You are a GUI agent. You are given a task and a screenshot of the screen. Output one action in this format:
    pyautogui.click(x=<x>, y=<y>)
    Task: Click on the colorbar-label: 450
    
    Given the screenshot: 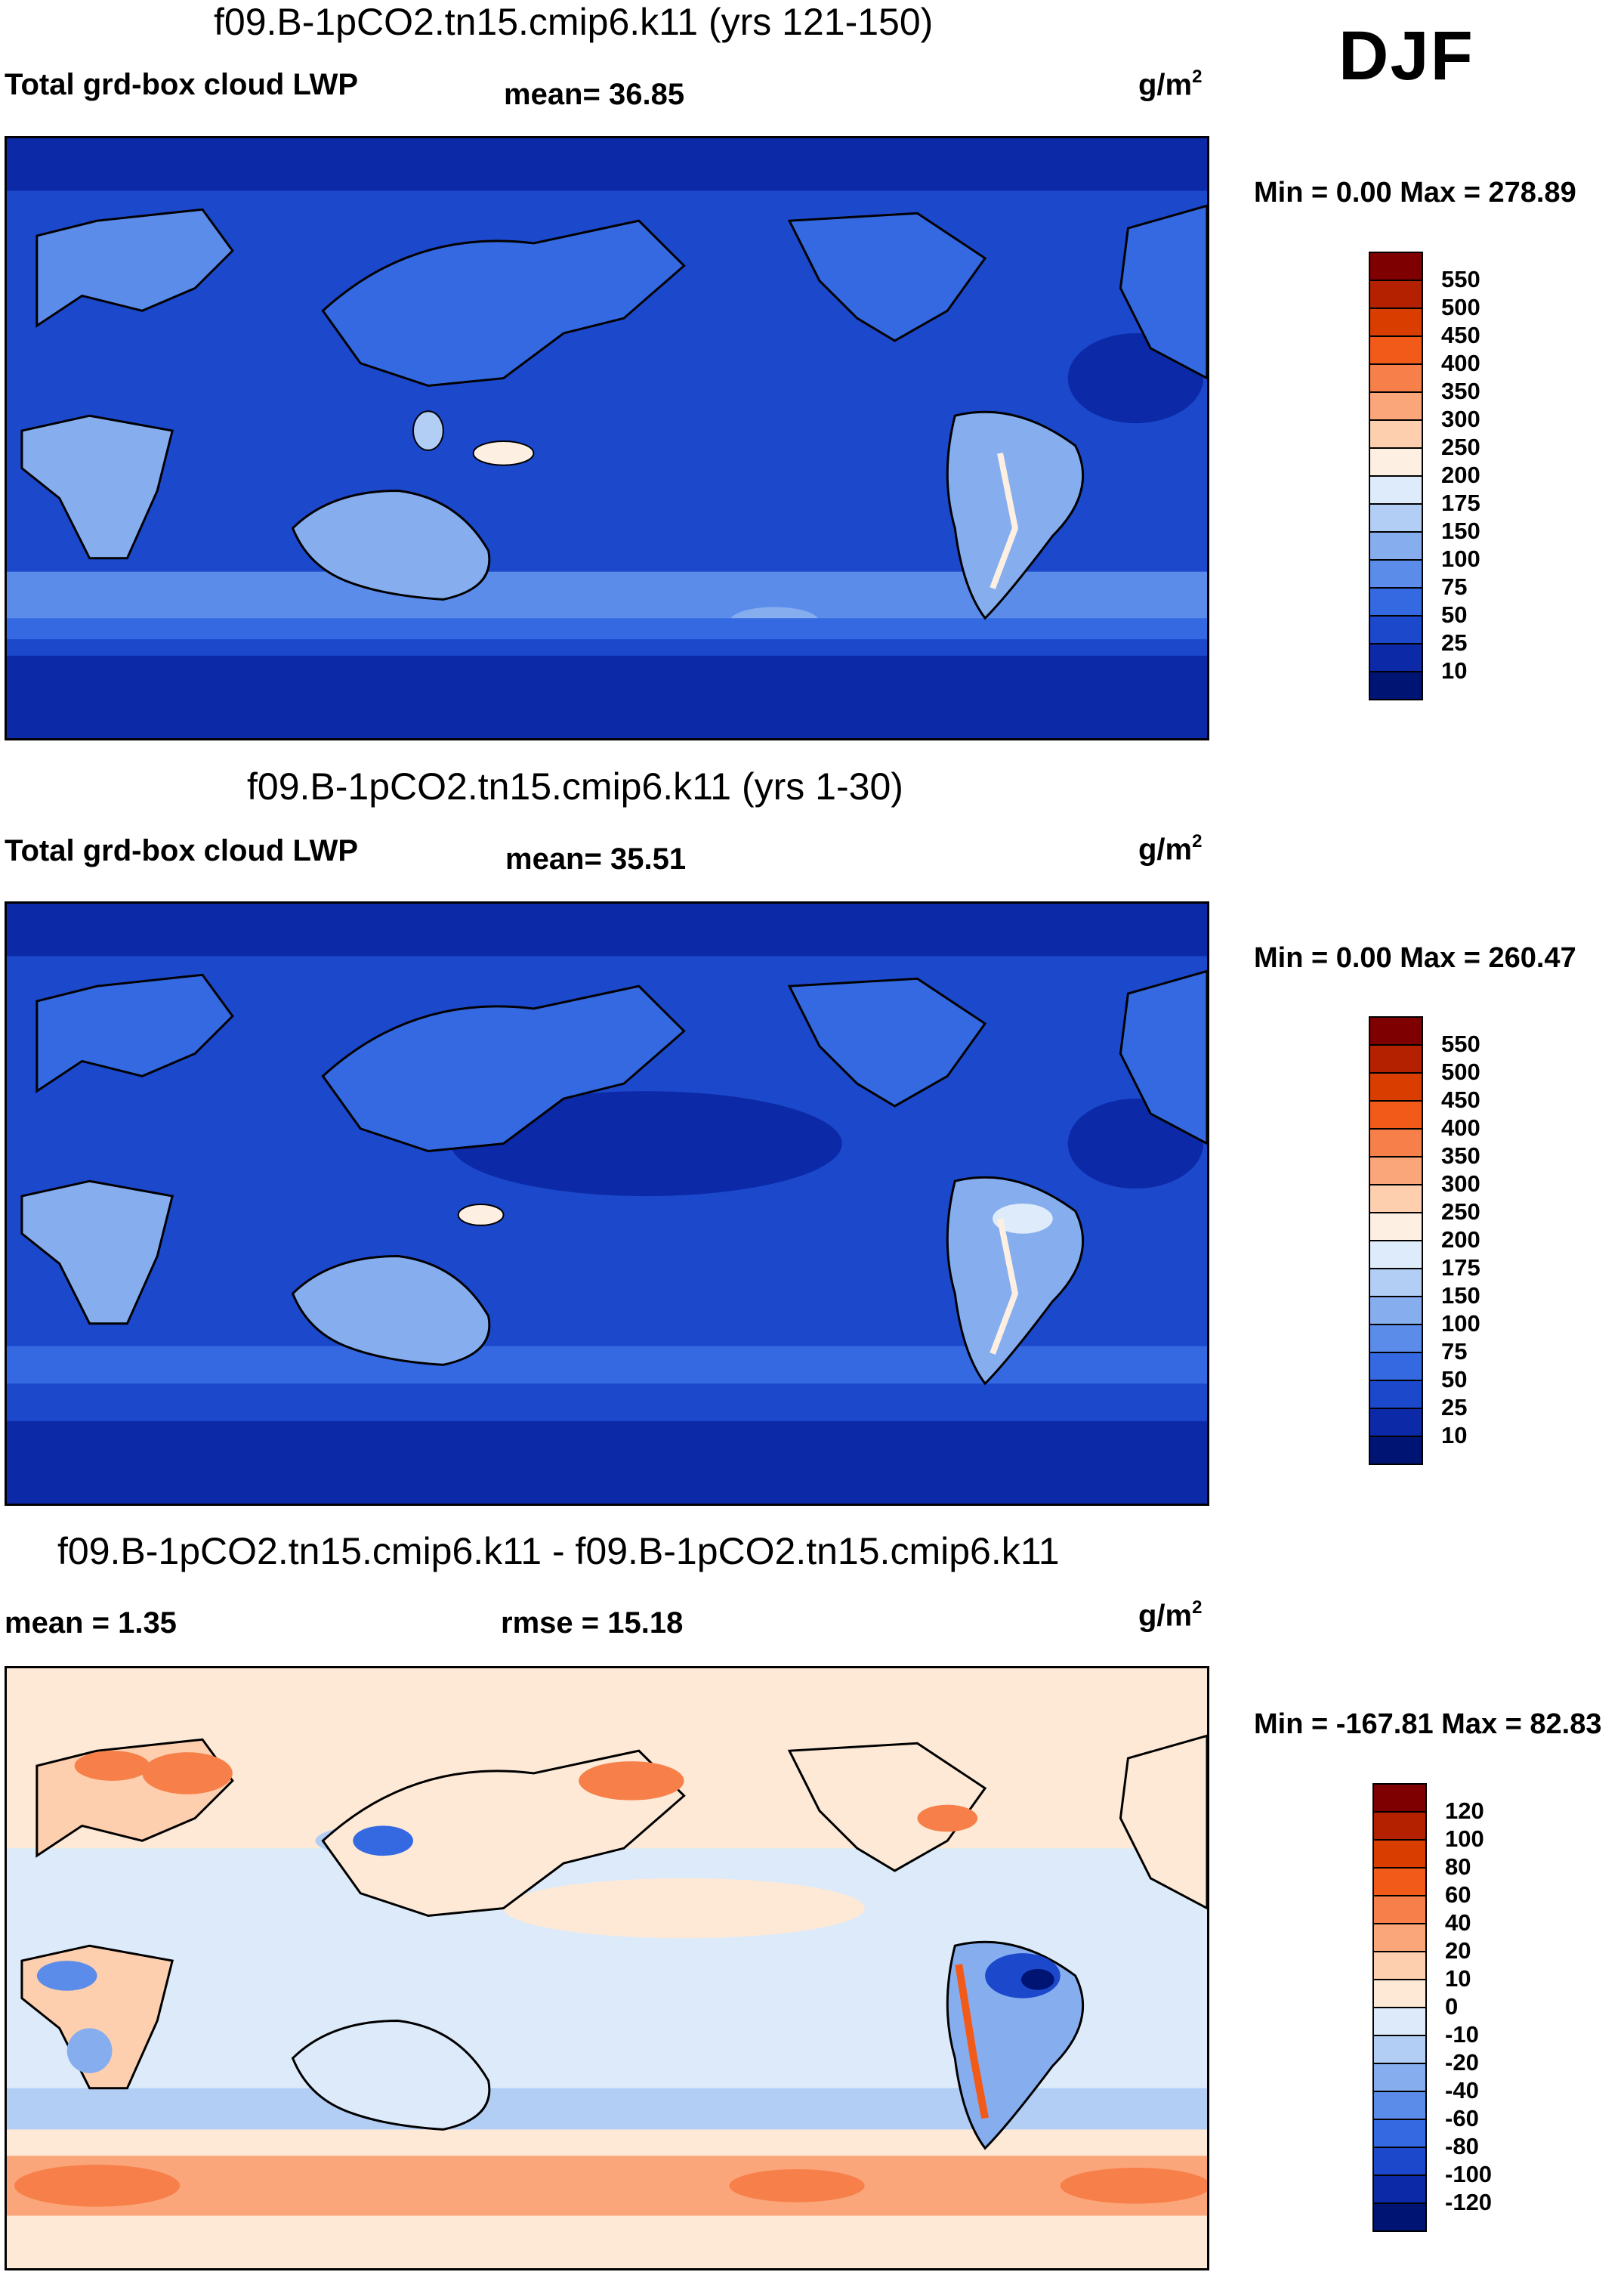 What is the action you would take?
    pyautogui.click(x=1460, y=335)
    